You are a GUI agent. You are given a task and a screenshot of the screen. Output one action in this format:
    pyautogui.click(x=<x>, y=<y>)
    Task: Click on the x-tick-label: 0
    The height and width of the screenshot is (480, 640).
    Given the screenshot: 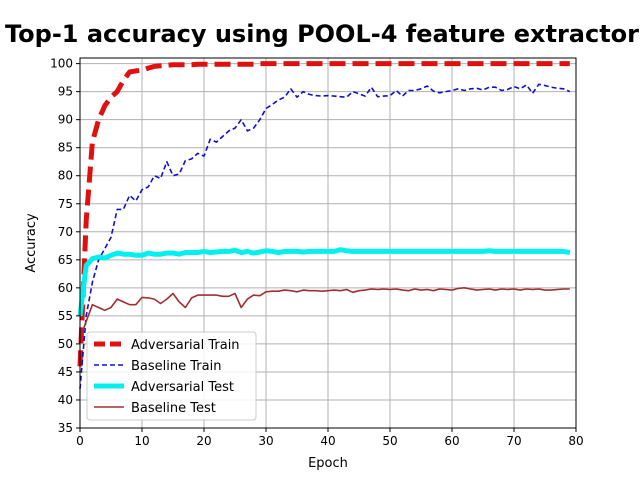 What is the action you would take?
    pyautogui.click(x=80, y=441)
    